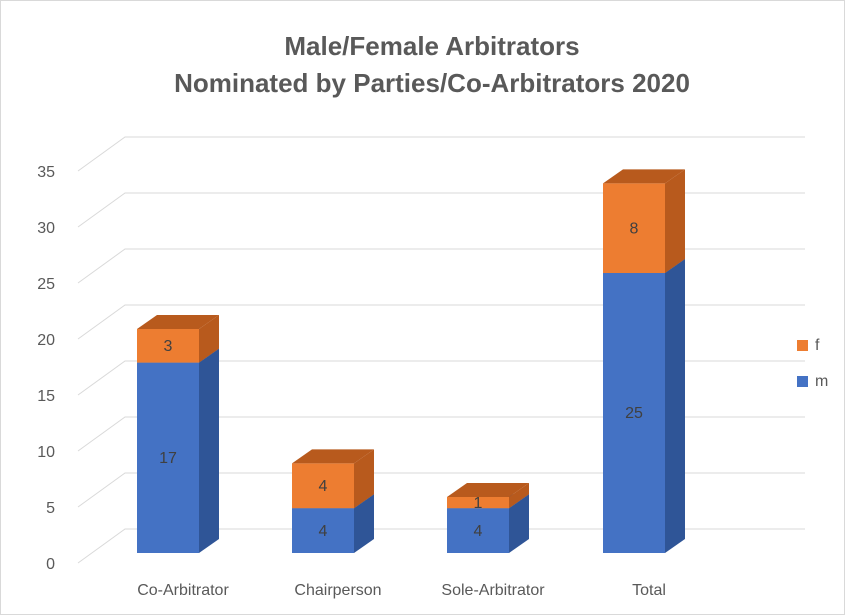  What do you see at coordinates (821, 381) in the screenshot?
I see `legend-label: m` at bounding box center [821, 381].